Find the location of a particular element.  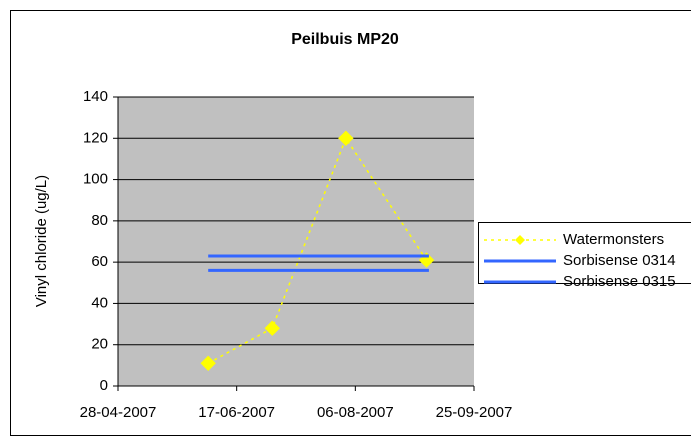

y-tick-label: 140 is located at coordinates (95, 96).